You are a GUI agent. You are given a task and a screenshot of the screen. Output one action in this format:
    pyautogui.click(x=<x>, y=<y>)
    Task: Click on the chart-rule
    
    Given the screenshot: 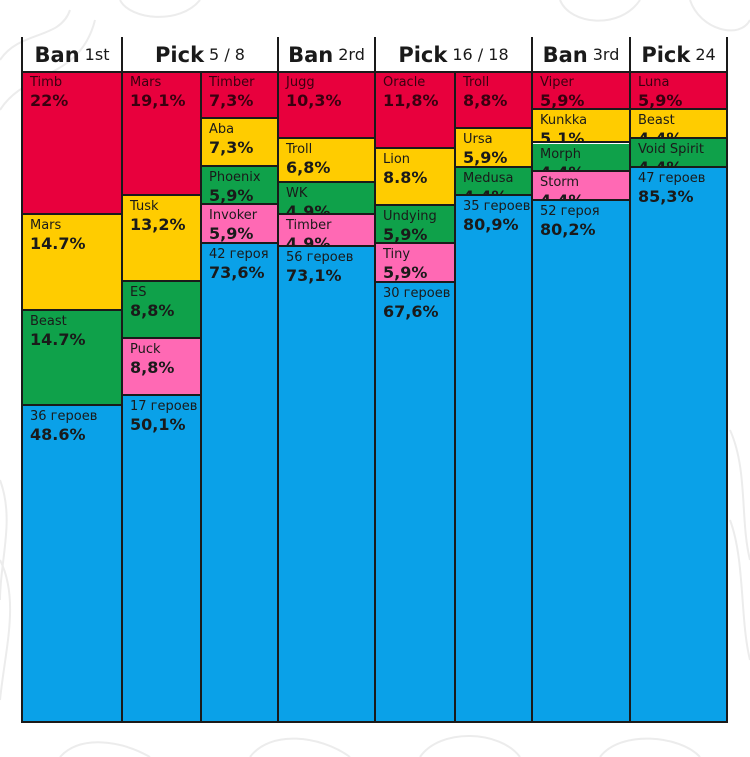 What is the action you would take?
    pyautogui.click(x=374, y=722)
    